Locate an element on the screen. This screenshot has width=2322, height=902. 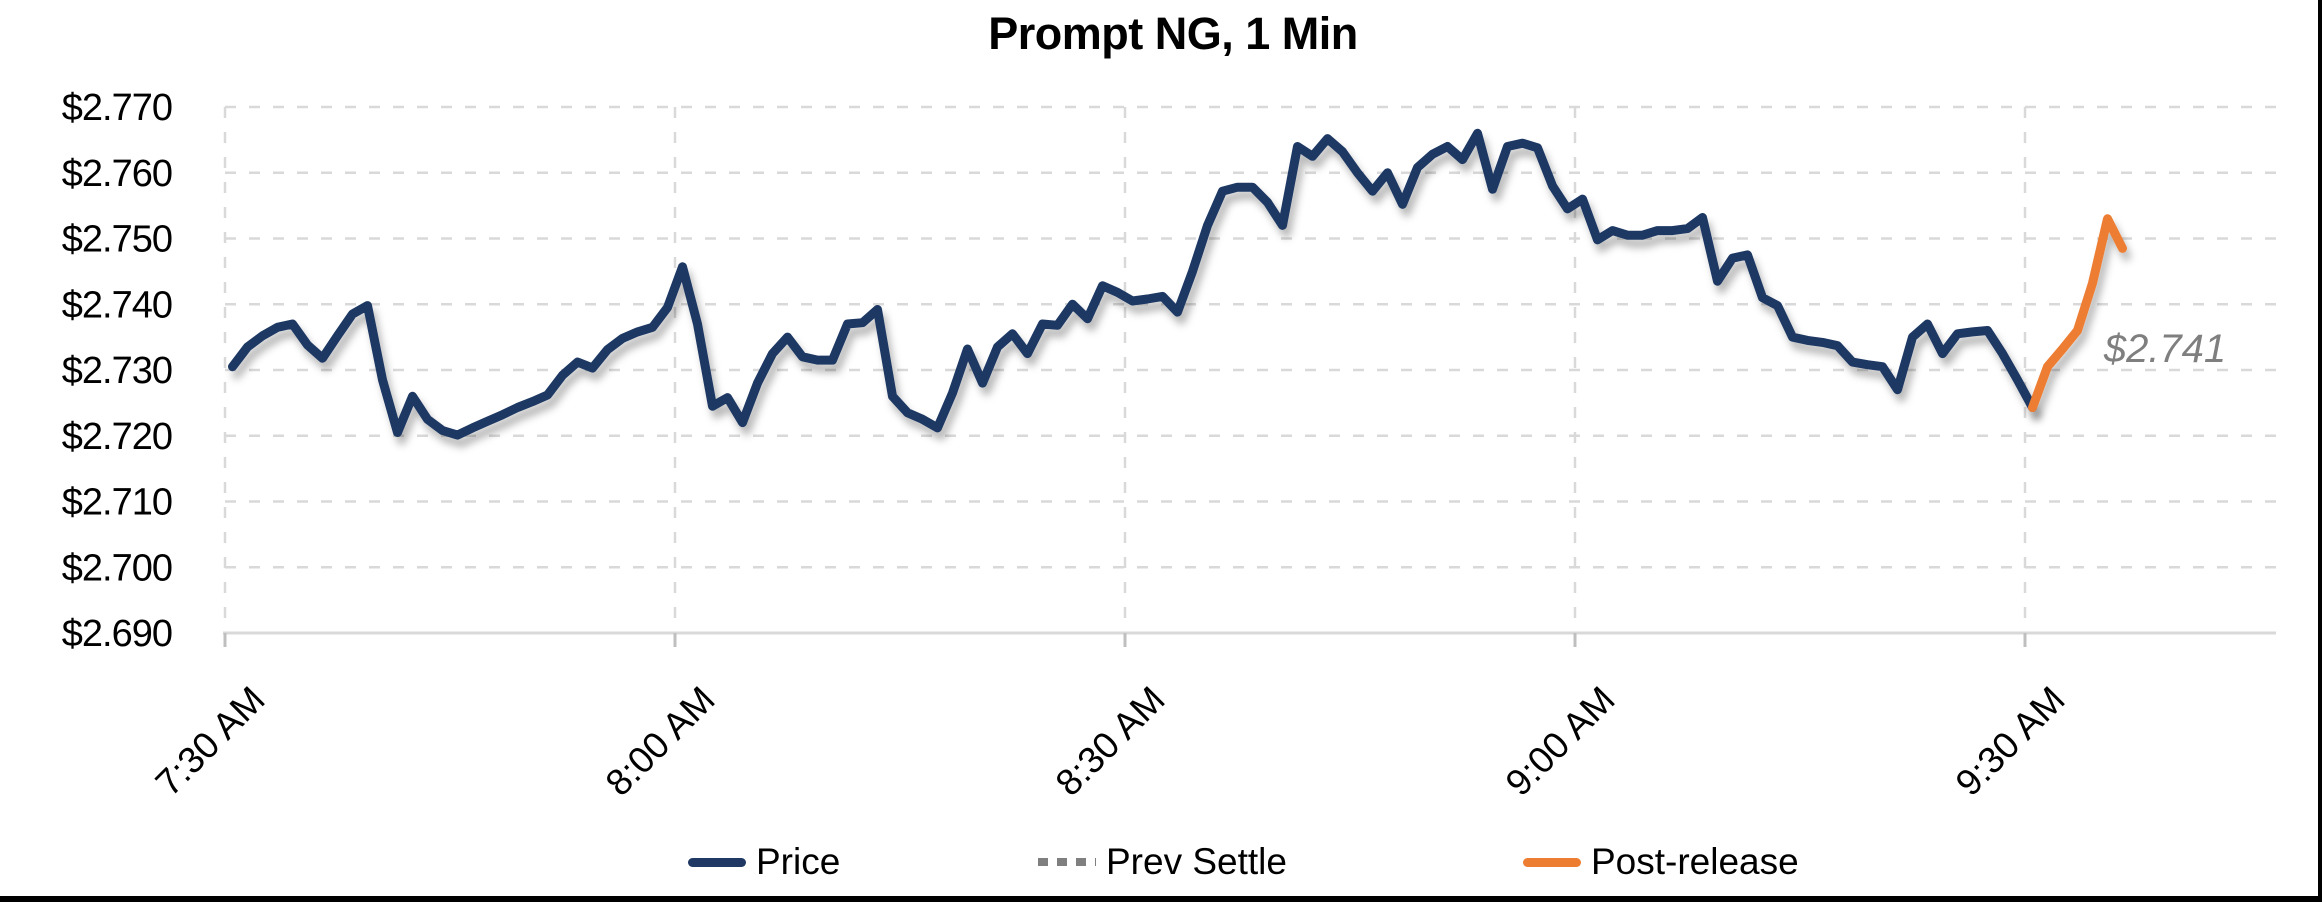
y-axis-label: $2.700 is located at coordinates (117, 568).